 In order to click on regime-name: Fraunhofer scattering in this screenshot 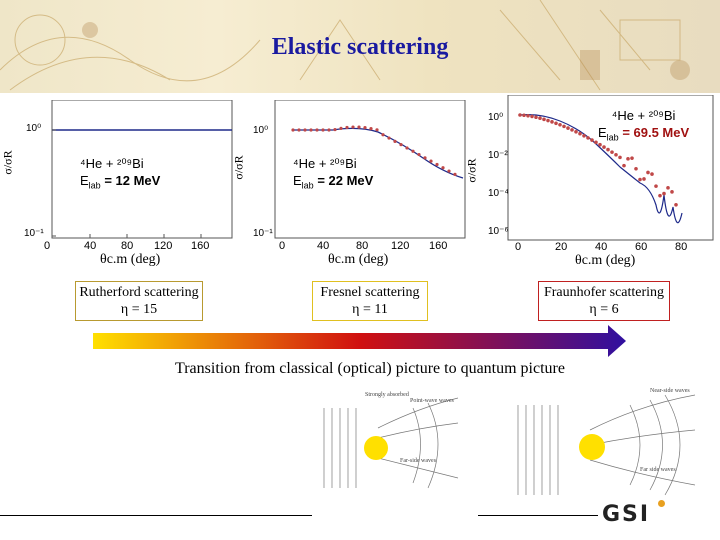, I will do `click(604, 292)`.